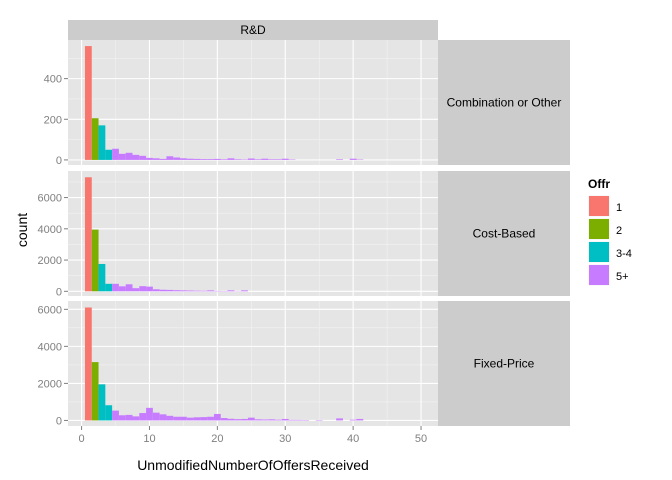 The image size is (672, 480). Describe the element at coordinates (421, 439) in the screenshot. I see `x-tick-label: 50` at that location.